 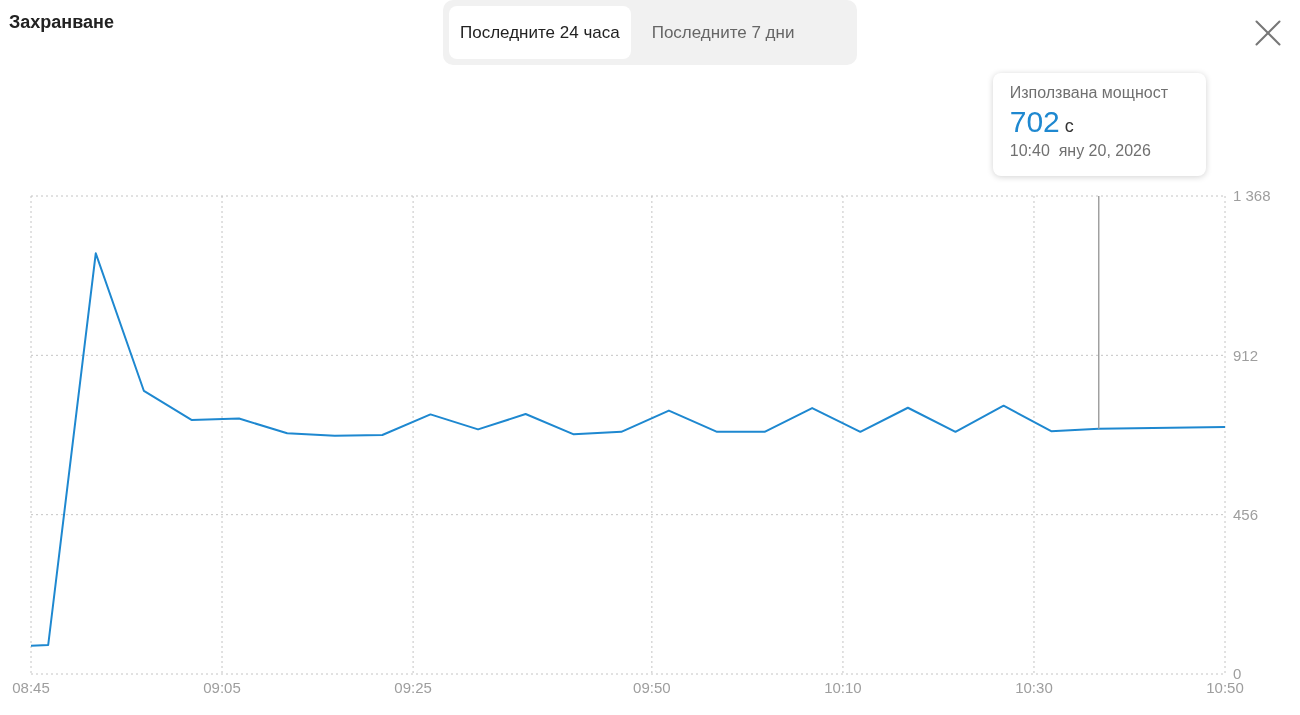 What do you see at coordinates (1252, 196) in the screenshot?
I see `y-tick-label: 1 368` at bounding box center [1252, 196].